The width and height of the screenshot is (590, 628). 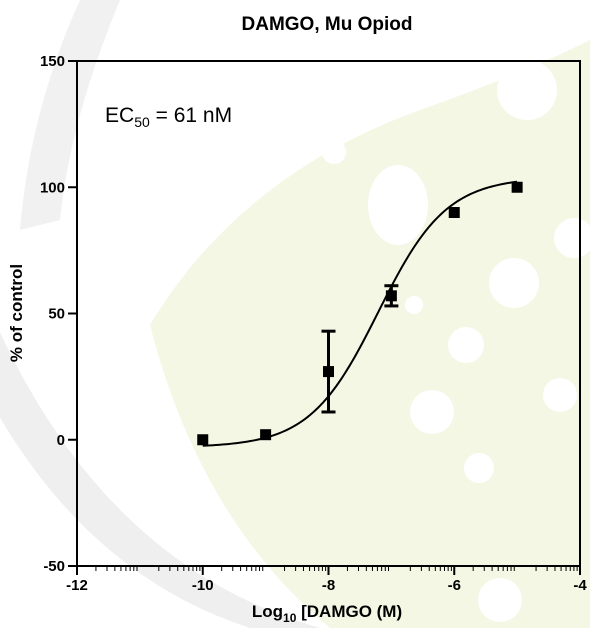 What do you see at coordinates (203, 585) in the screenshot?
I see `x-tick-label: -10` at bounding box center [203, 585].